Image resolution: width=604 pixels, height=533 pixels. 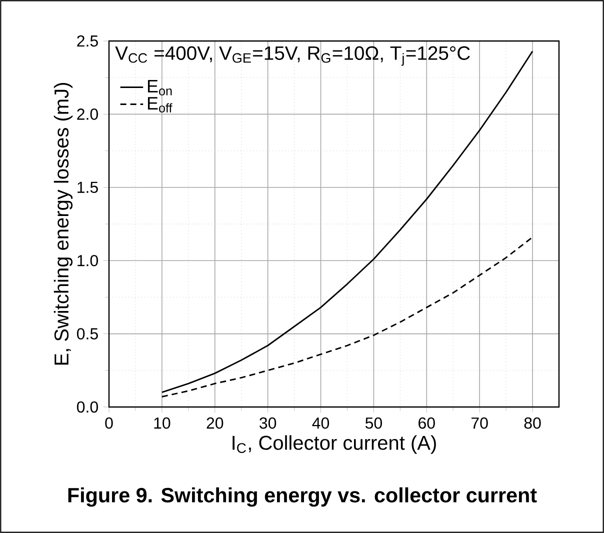 I want to click on y-tick-label: 2.0, so click(x=87, y=114).